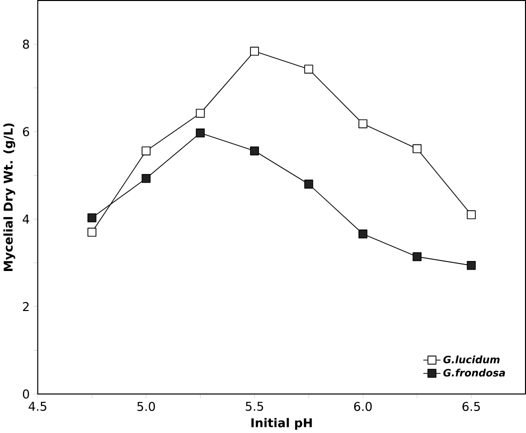 The width and height of the screenshot is (526, 433). I want to click on legend-label: G.lucidum, so click(471, 359).